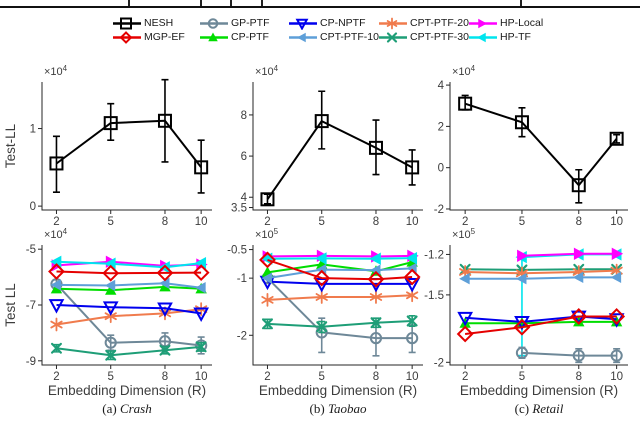 The width and height of the screenshot is (640, 425). I want to click on legend-column: NESH MGP-EF, so click(148, 30).